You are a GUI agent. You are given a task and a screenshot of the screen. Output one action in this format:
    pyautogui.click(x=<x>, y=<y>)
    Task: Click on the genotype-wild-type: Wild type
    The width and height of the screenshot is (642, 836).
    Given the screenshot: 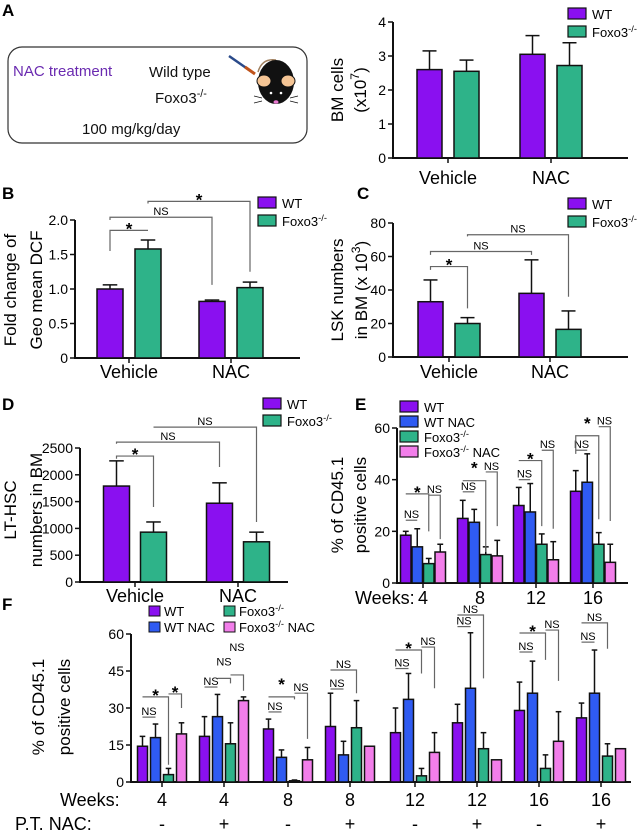 What is the action you would take?
    pyautogui.click(x=180, y=72)
    